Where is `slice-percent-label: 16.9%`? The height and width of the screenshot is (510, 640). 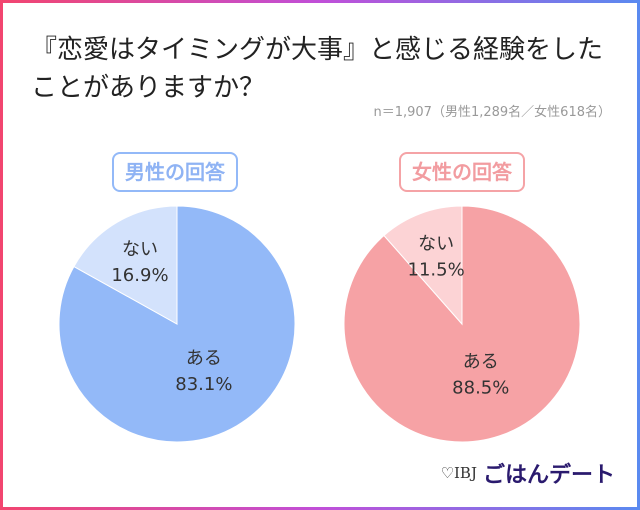
slice-percent-label: 16.9% is located at coordinates (139, 275).